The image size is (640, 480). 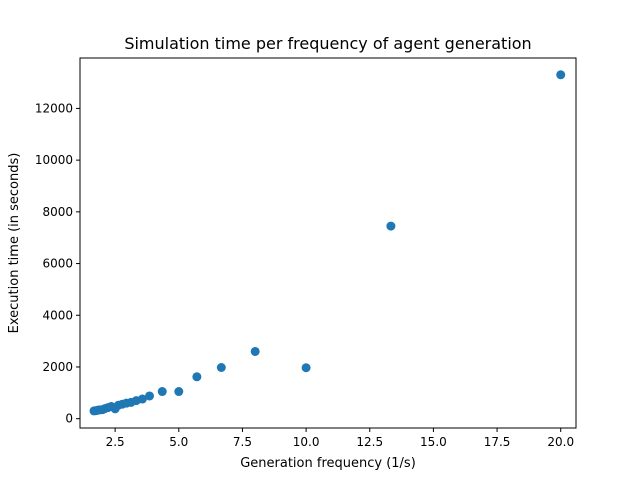 I want to click on y-axis-label: Execution time (in seconds), so click(x=14, y=243).